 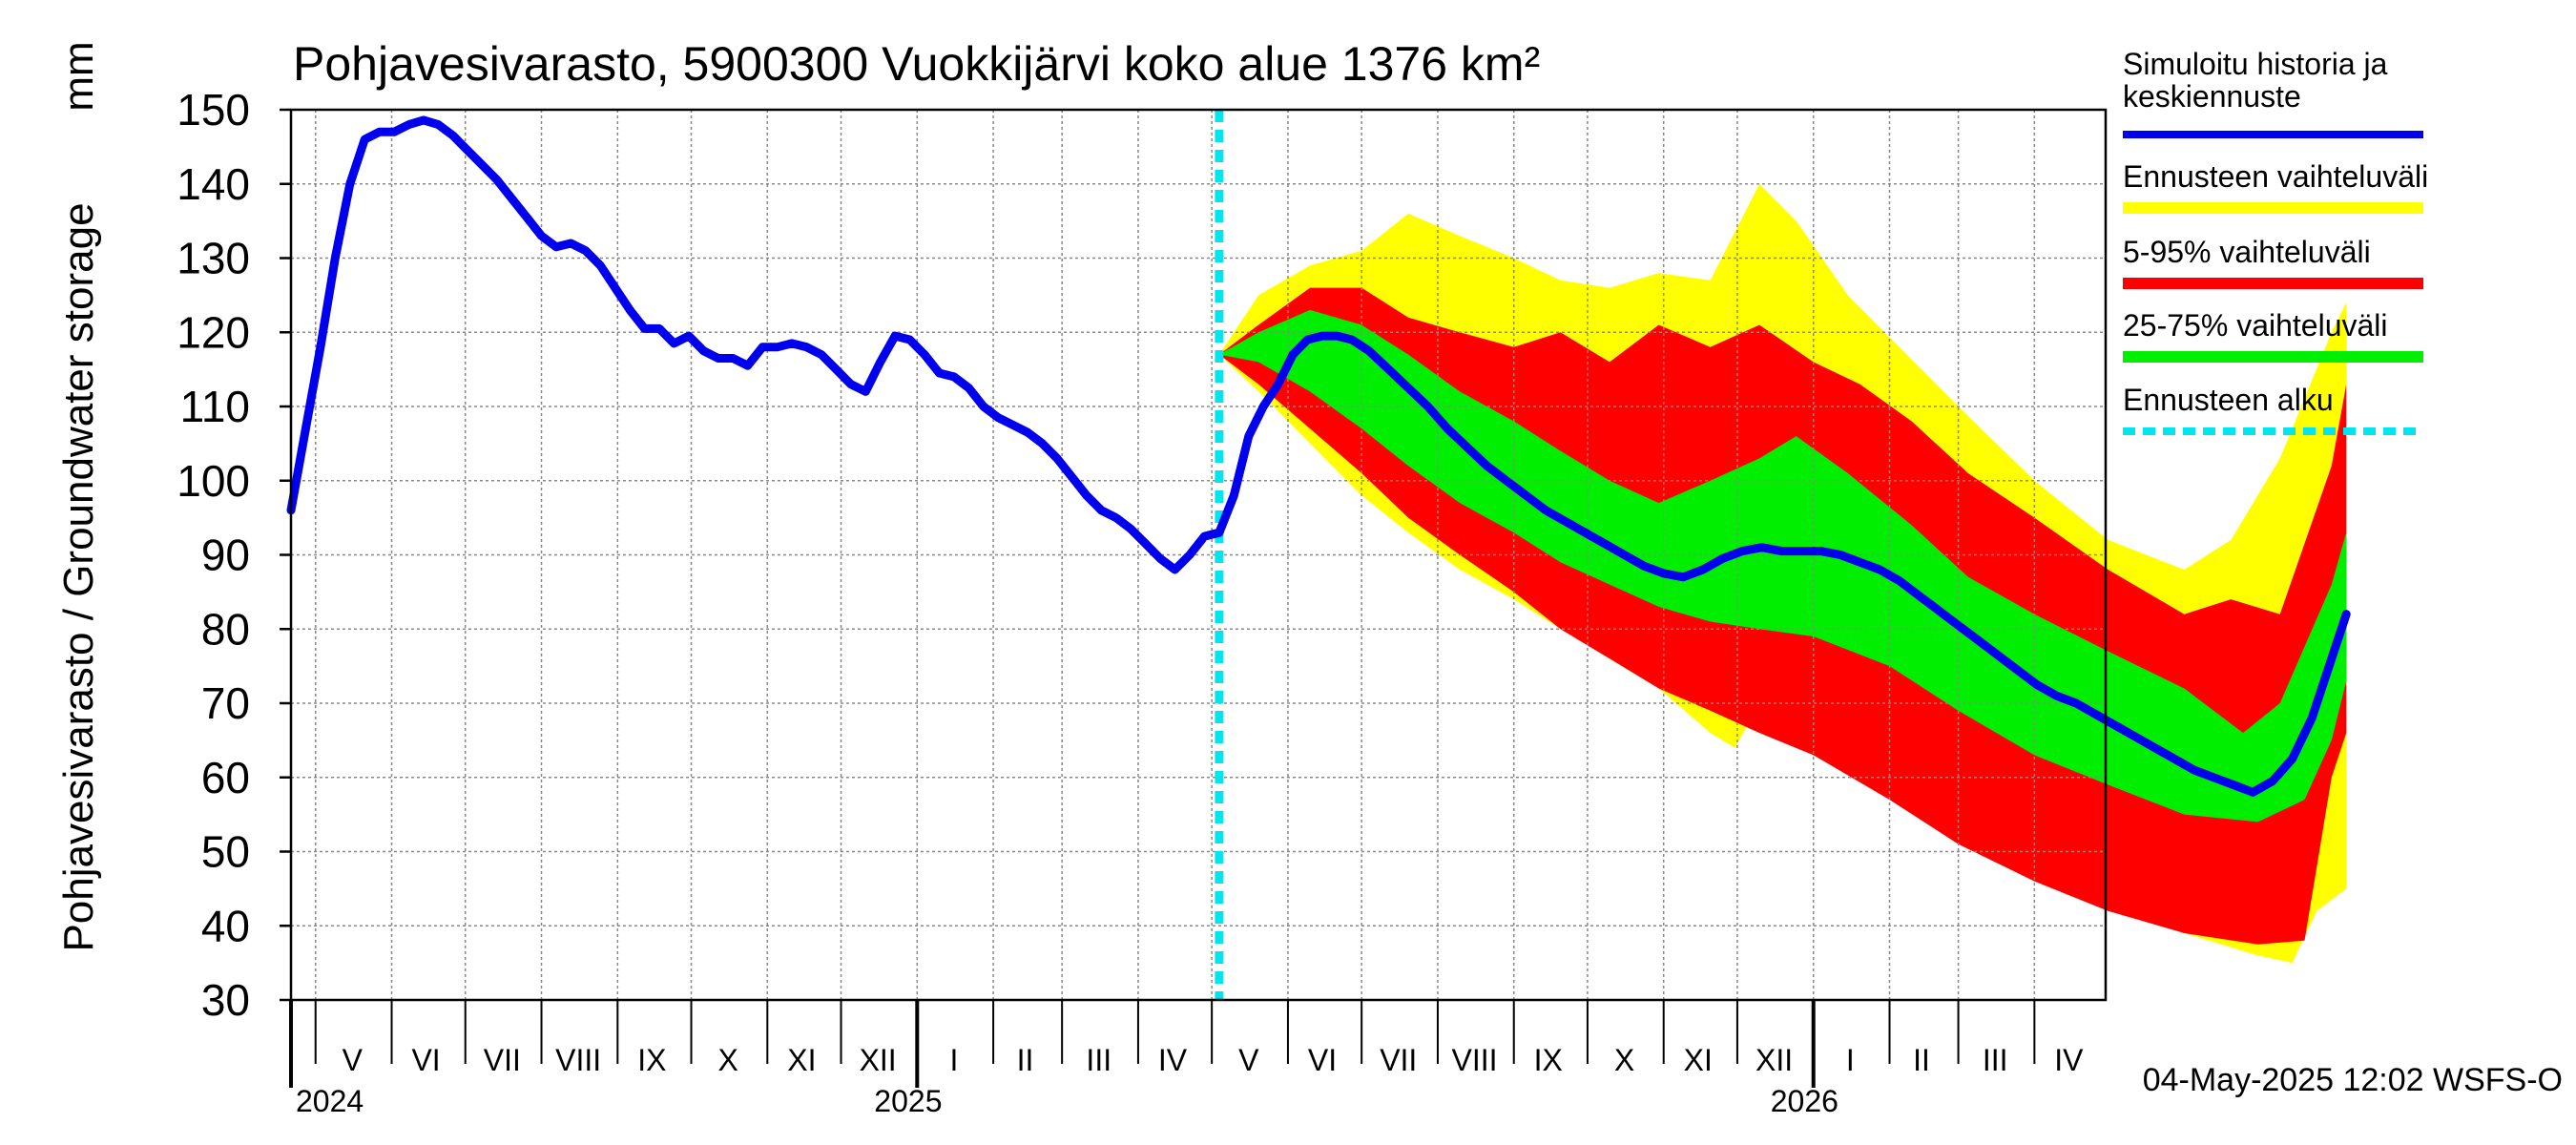 What do you see at coordinates (330, 1101) in the screenshot?
I see `x-year-label: 2024` at bounding box center [330, 1101].